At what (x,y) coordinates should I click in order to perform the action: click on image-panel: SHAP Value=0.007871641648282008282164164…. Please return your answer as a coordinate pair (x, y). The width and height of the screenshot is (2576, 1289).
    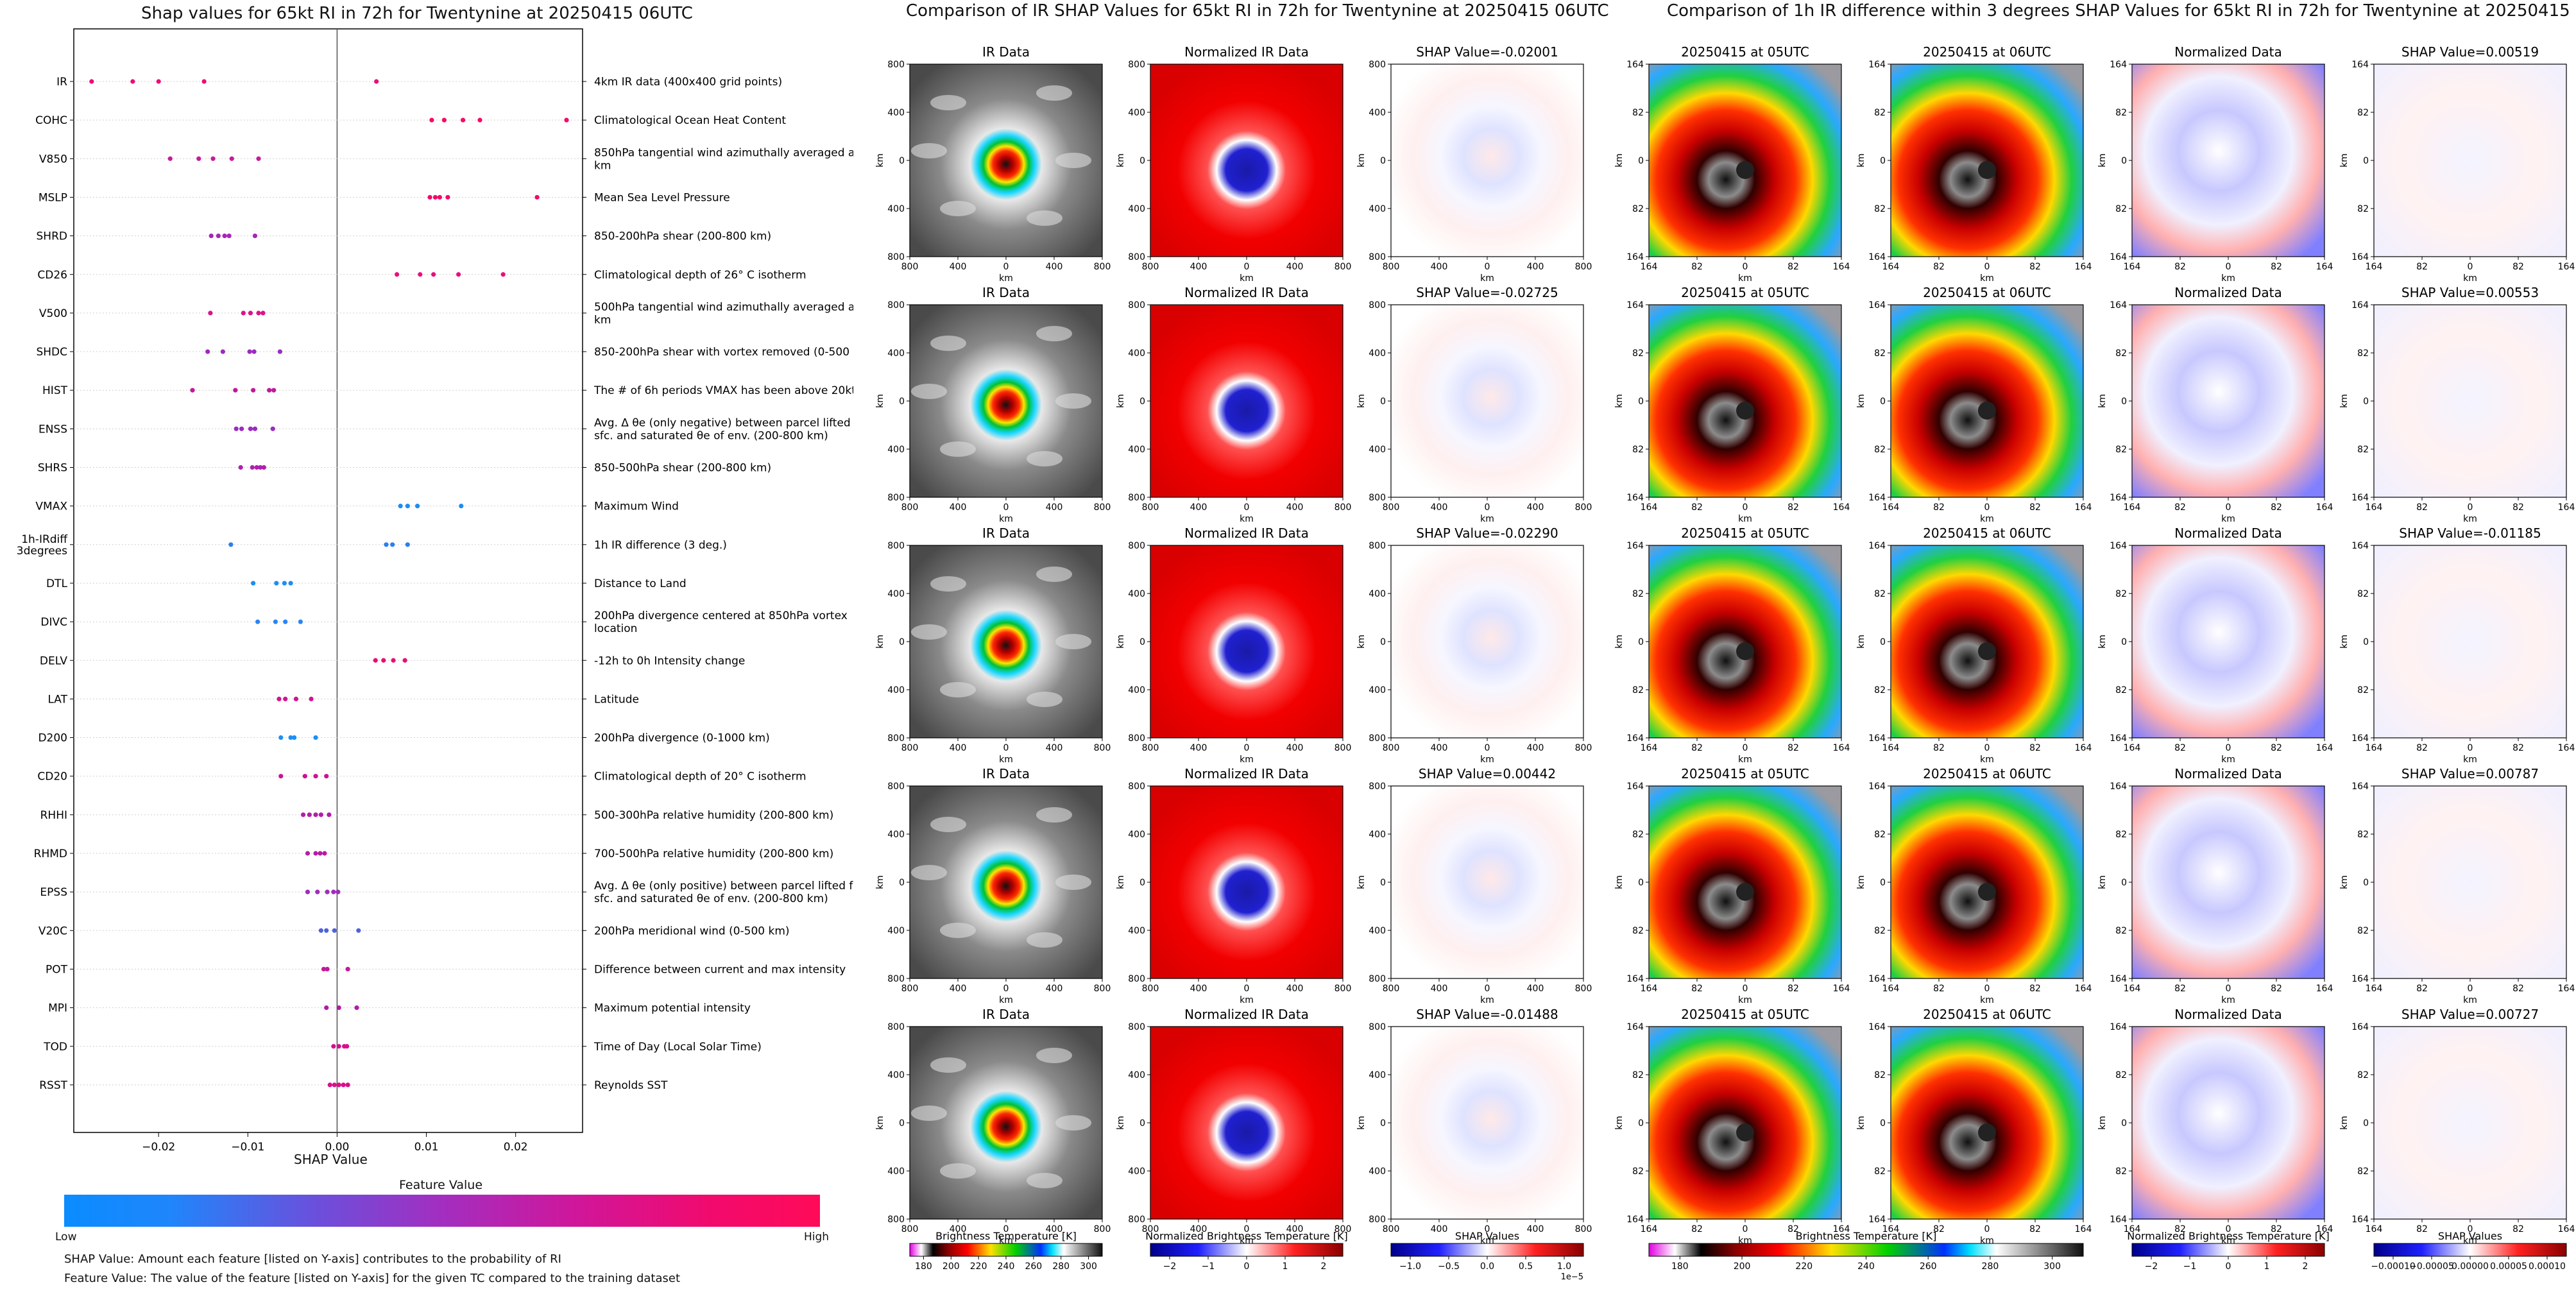
    Looking at the image, I should click on (2457, 886).